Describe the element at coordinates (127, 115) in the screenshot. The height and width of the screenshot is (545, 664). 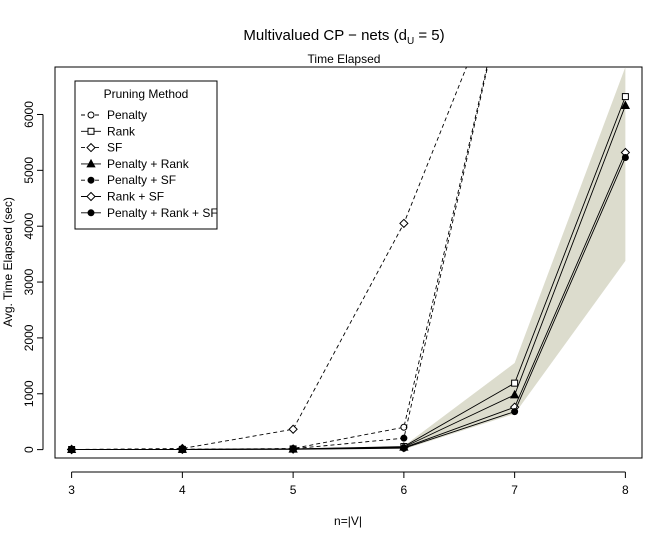
I see `legend-label: Penalty` at that location.